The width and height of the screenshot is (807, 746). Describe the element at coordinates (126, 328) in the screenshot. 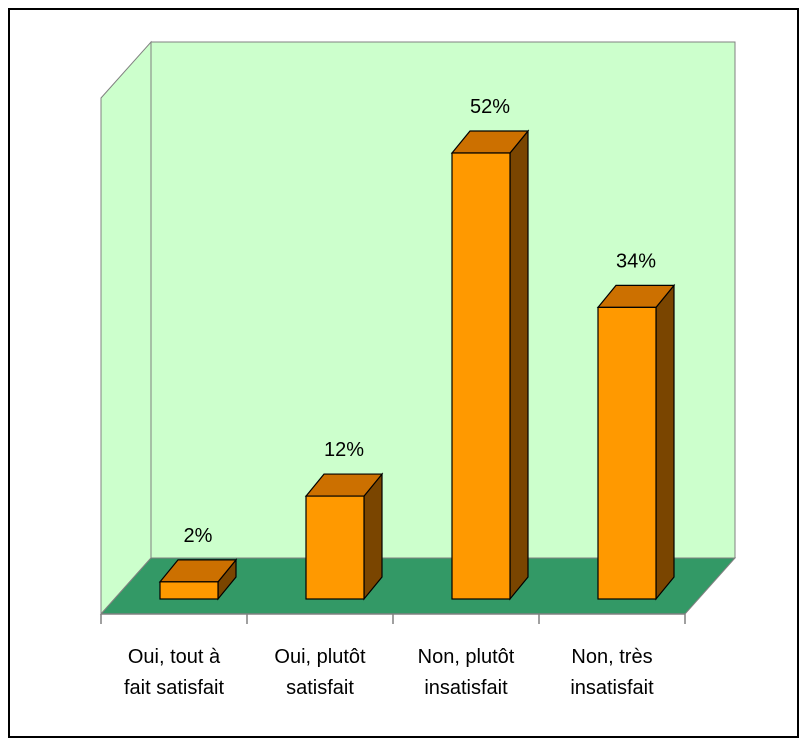

I see `side-wall` at that location.